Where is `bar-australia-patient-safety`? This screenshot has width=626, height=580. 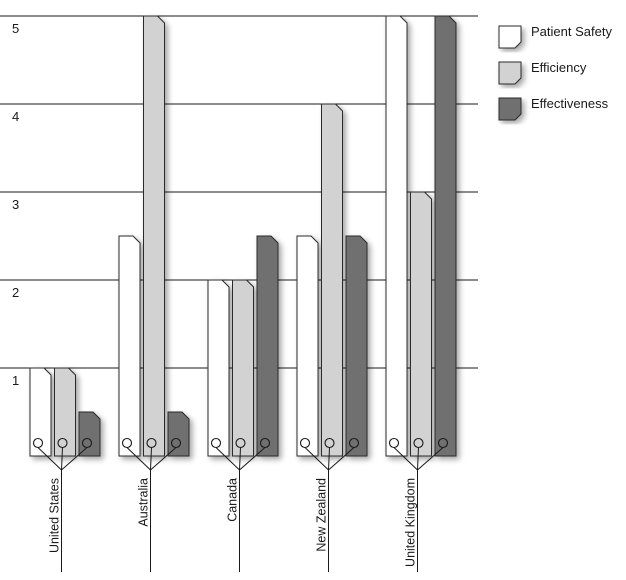 bar-australia-patient-safety is located at coordinates (129, 346).